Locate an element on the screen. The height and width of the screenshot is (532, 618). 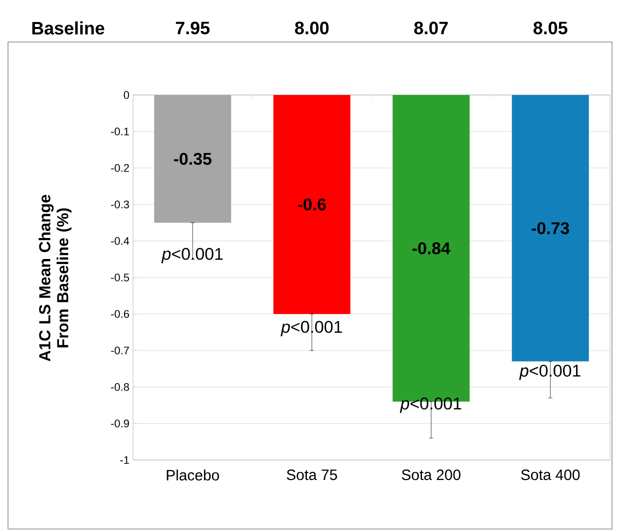
y-tick-label: -0.2 is located at coordinates (120, 168).